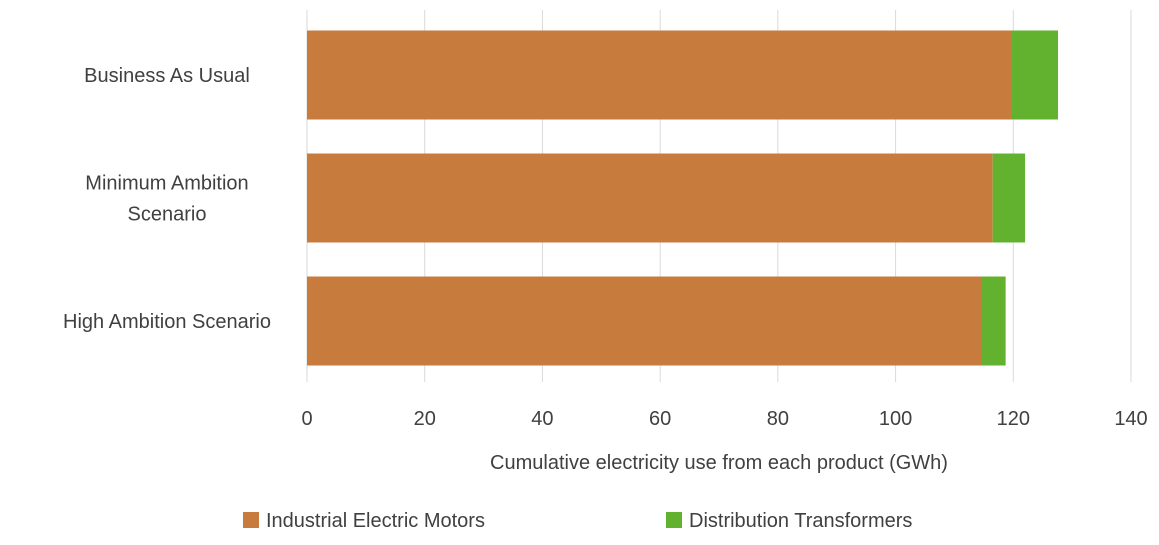  I want to click on category-label-1: Business As Usual, so click(167, 76).